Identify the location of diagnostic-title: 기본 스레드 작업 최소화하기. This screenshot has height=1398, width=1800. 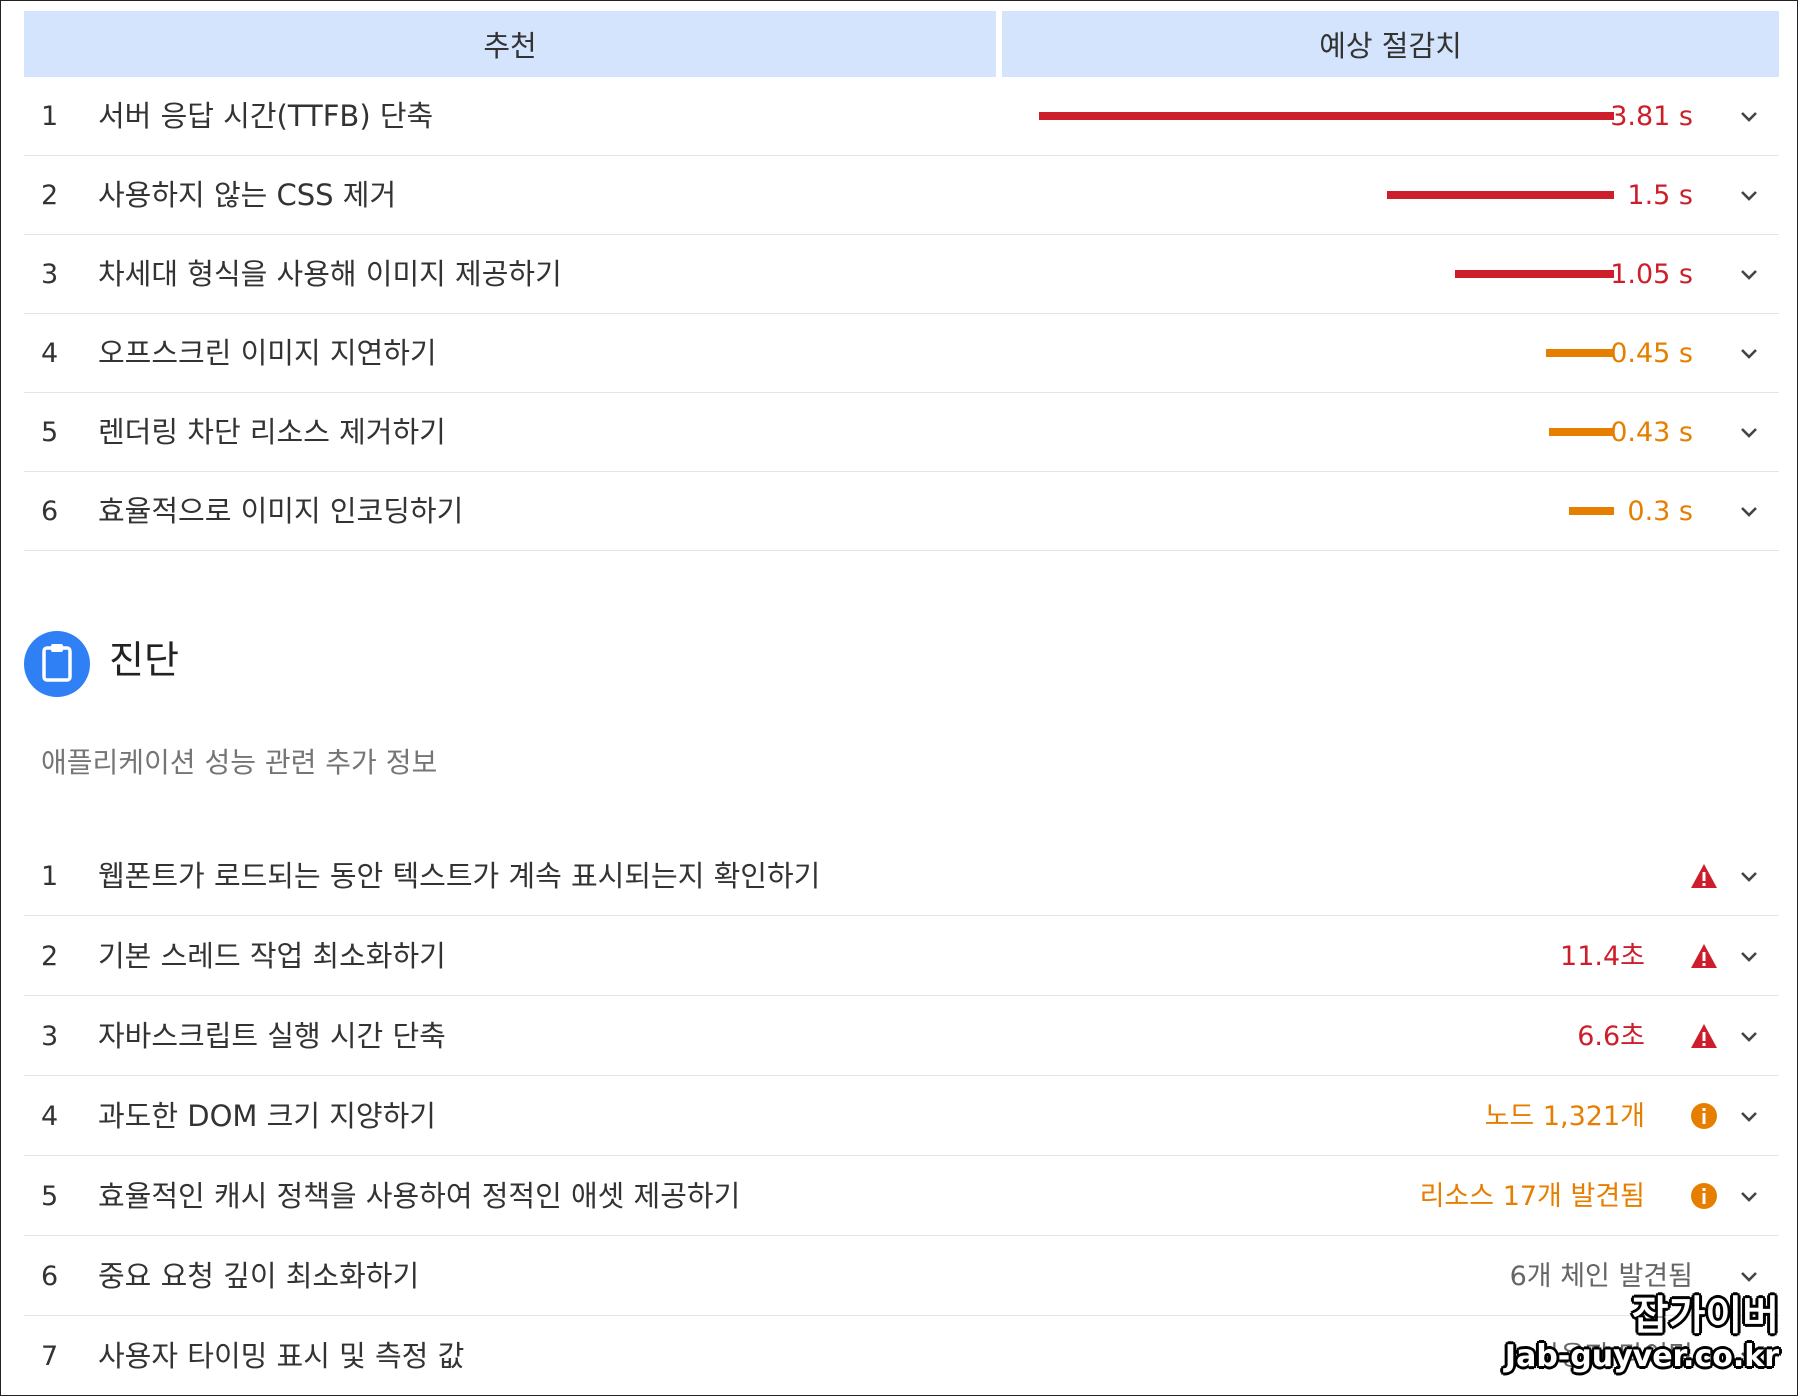
(272, 956).